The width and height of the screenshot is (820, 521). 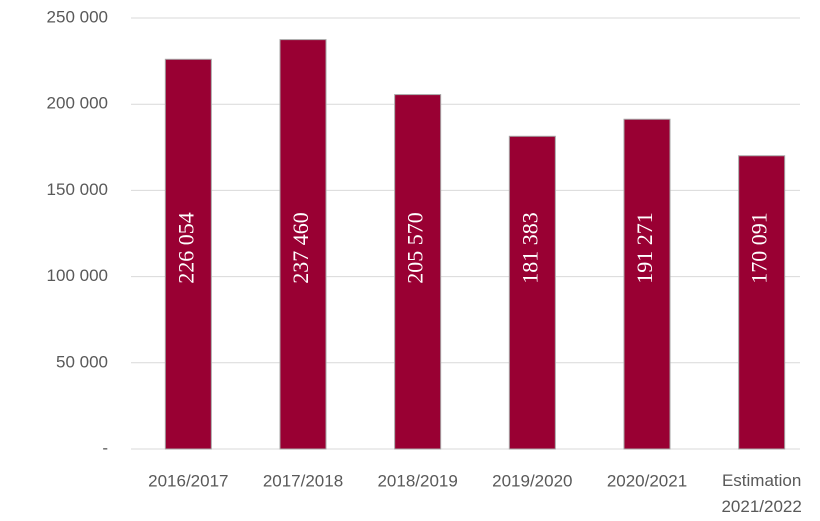 What do you see at coordinates (300, 248) in the screenshot?
I see `value-label: 237 460` at bounding box center [300, 248].